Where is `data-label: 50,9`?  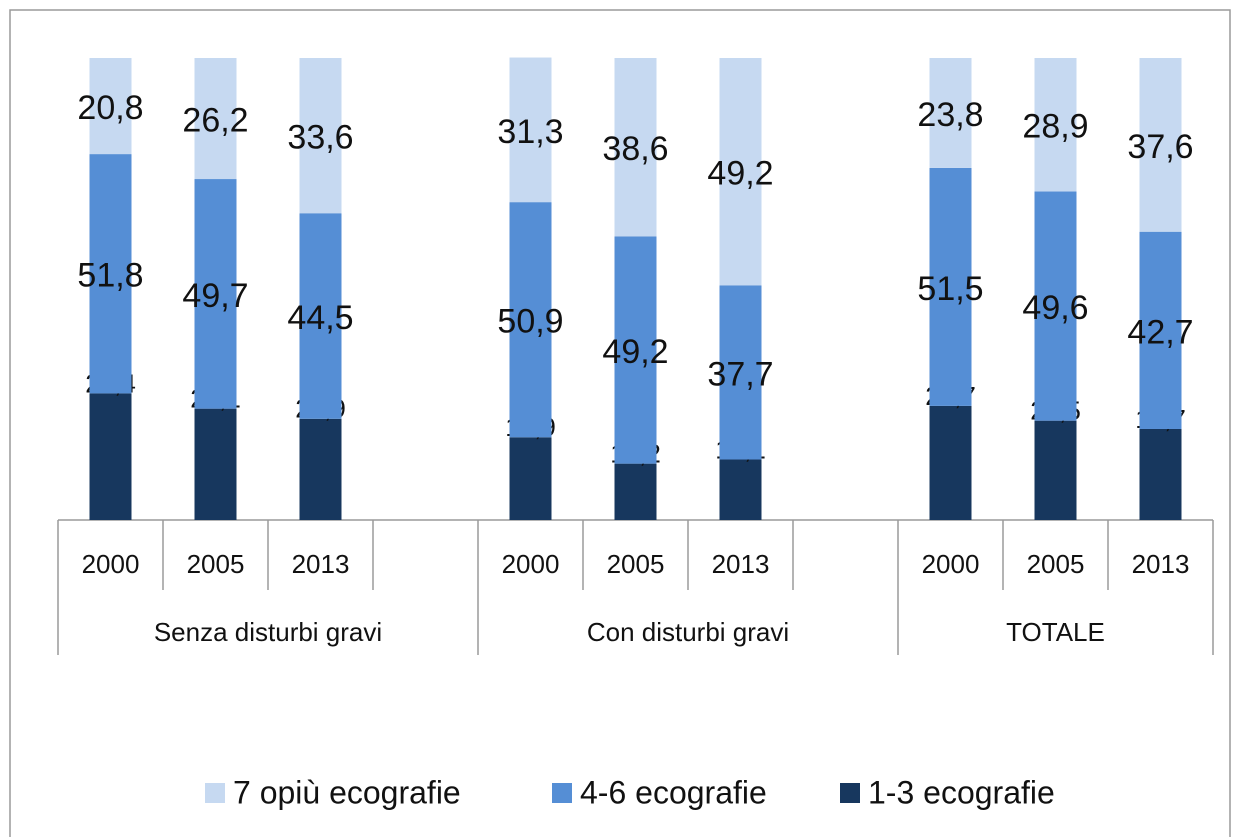 data-label: 50,9 is located at coordinates (530, 322).